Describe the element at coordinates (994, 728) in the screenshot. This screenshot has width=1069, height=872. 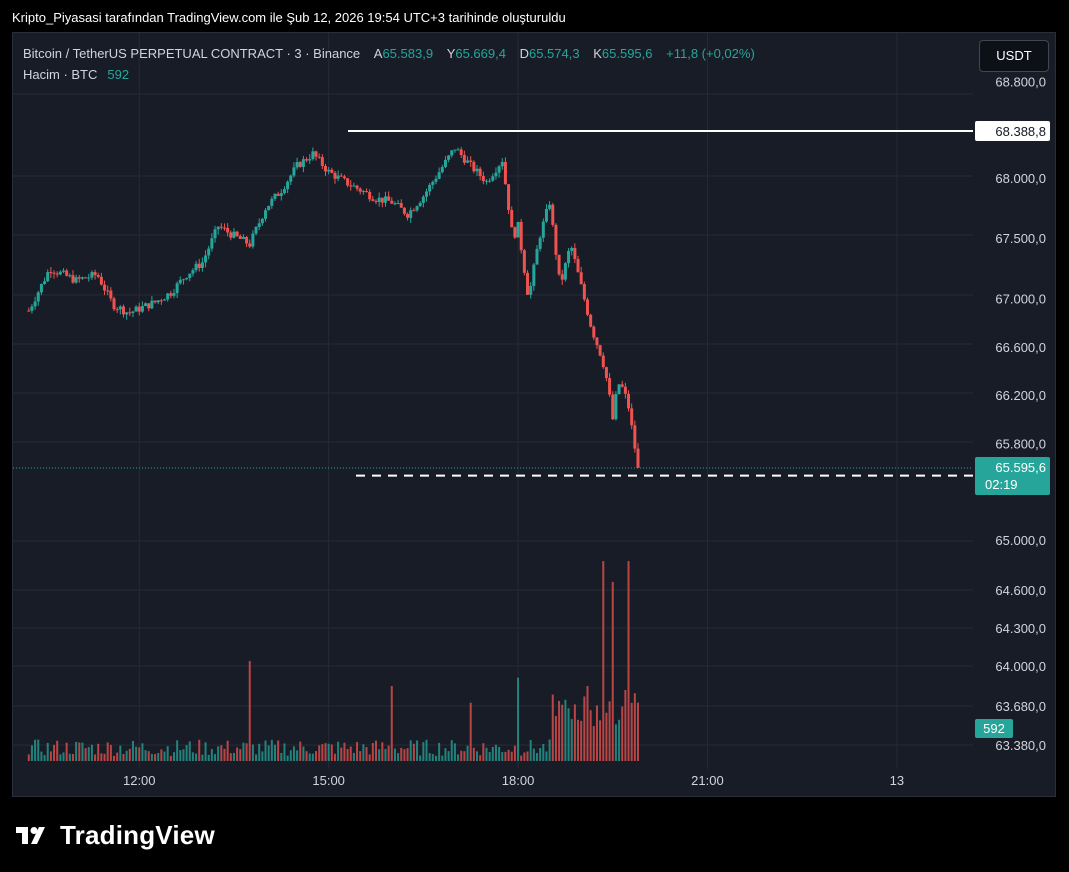
I see `last-volume-badge` at that location.